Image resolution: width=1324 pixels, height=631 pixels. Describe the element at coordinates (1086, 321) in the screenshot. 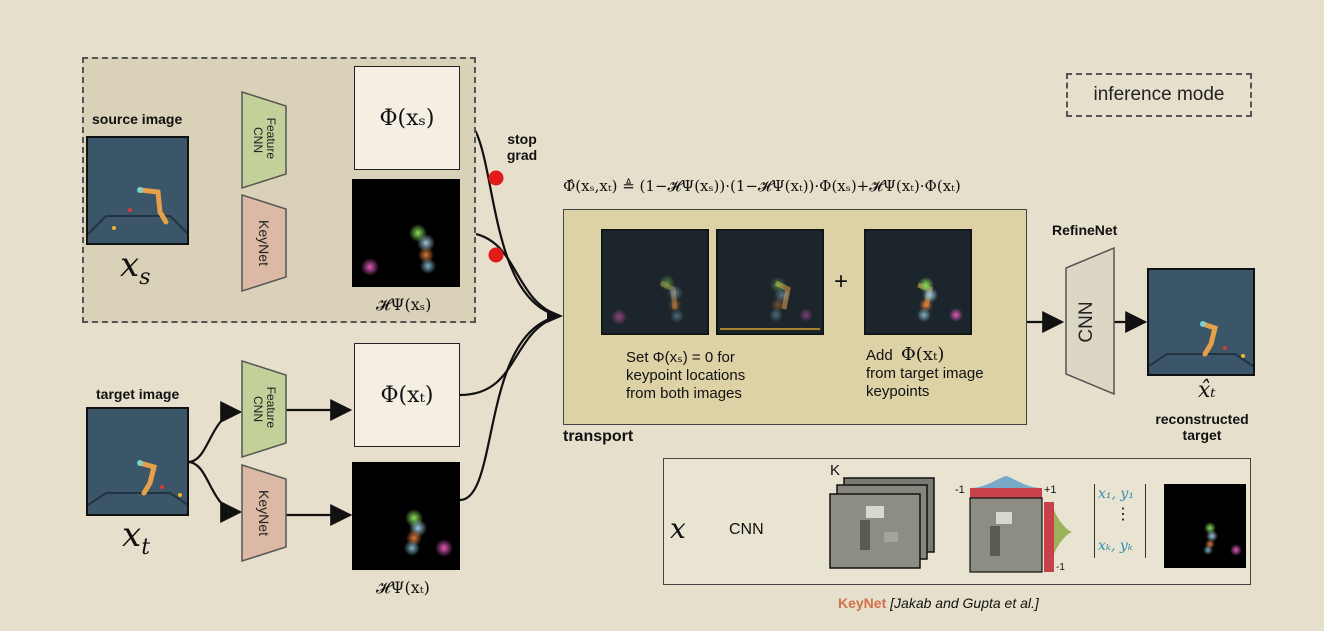

I see `refinenet-cnn-label: CNN` at that location.